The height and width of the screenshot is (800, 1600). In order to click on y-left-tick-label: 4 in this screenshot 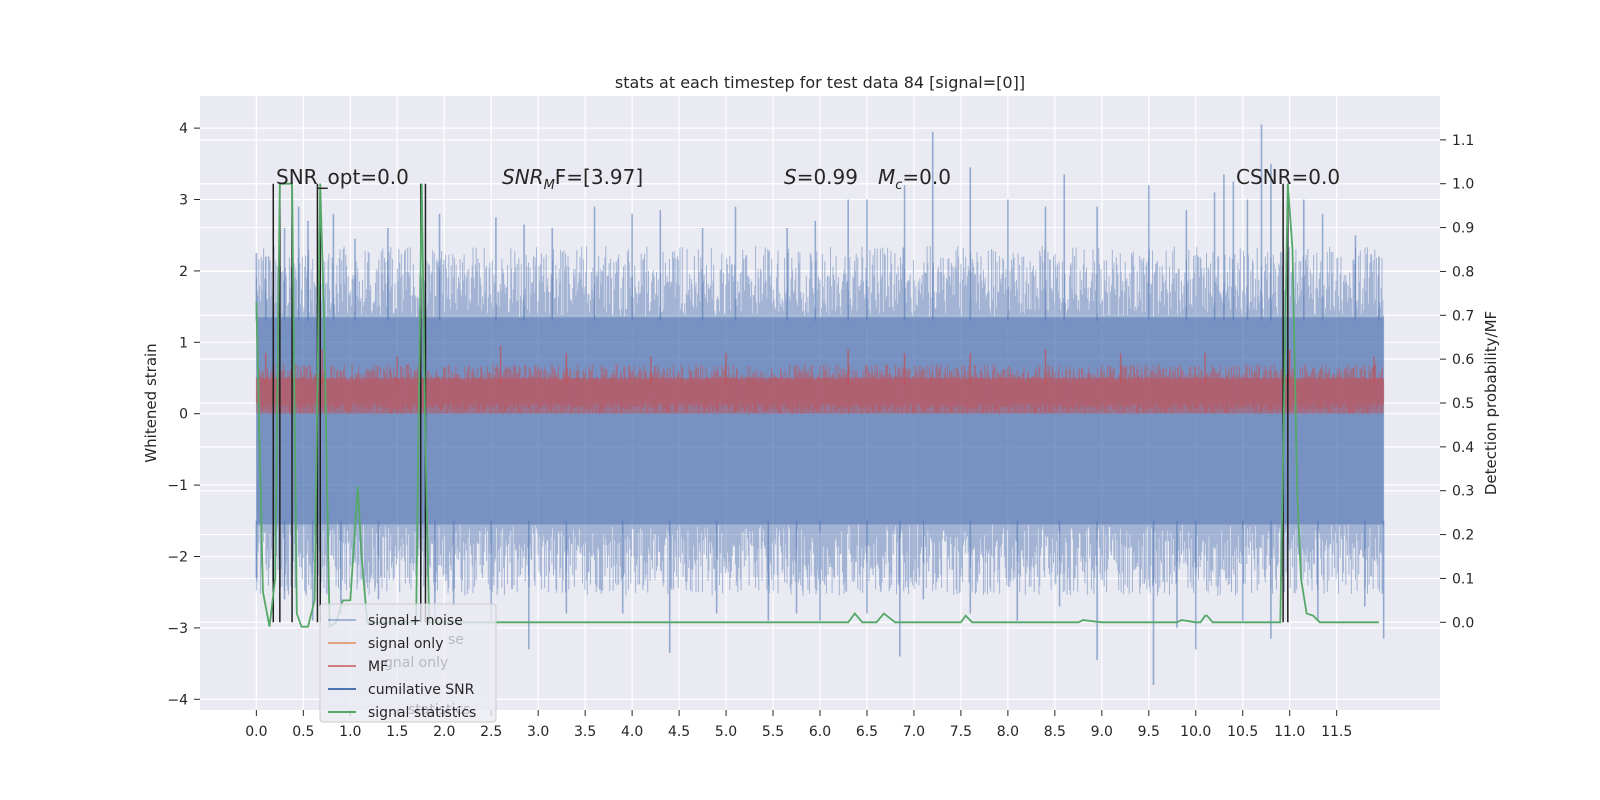, I will do `click(183, 129)`.